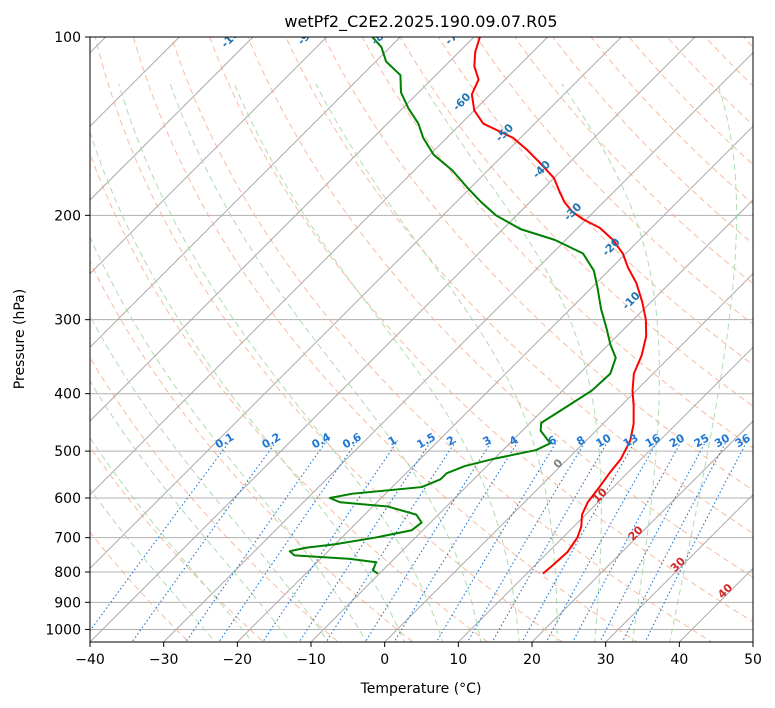 This screenshot has width=775, height=708. Describe the element at coordinates (453, 35) in the screenshot. I see `isotherm-label: -70` at that location.